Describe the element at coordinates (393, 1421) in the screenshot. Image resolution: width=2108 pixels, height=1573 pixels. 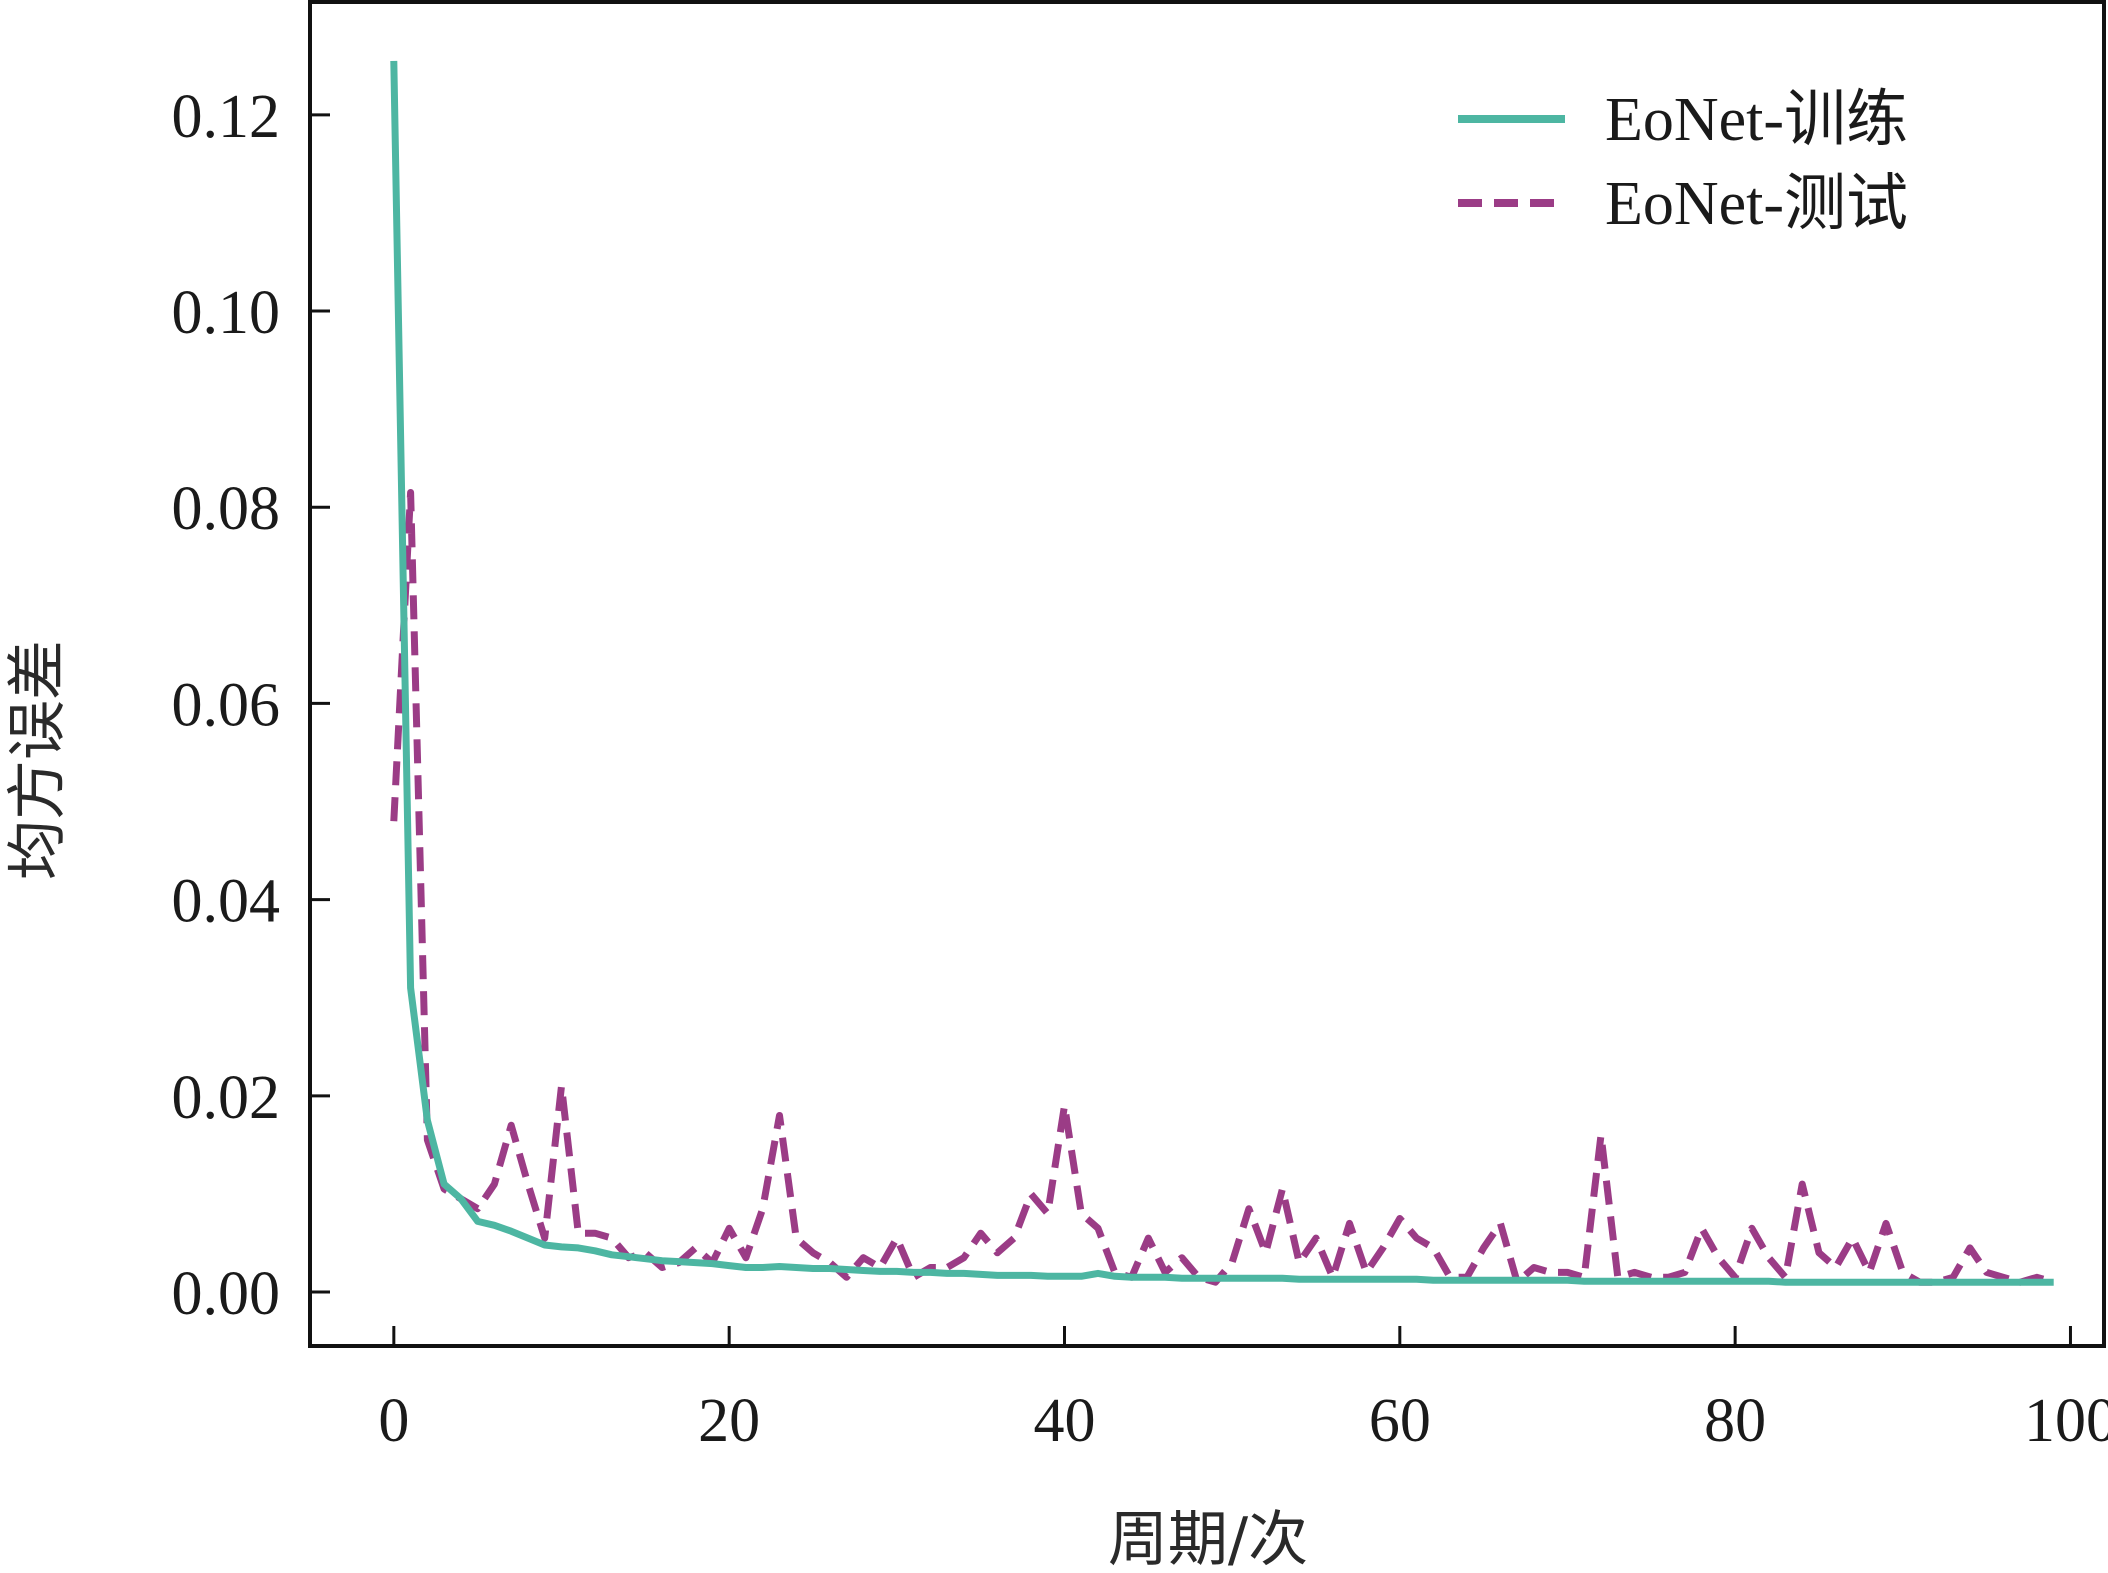
I see `x-tick-label: 0` at that location.